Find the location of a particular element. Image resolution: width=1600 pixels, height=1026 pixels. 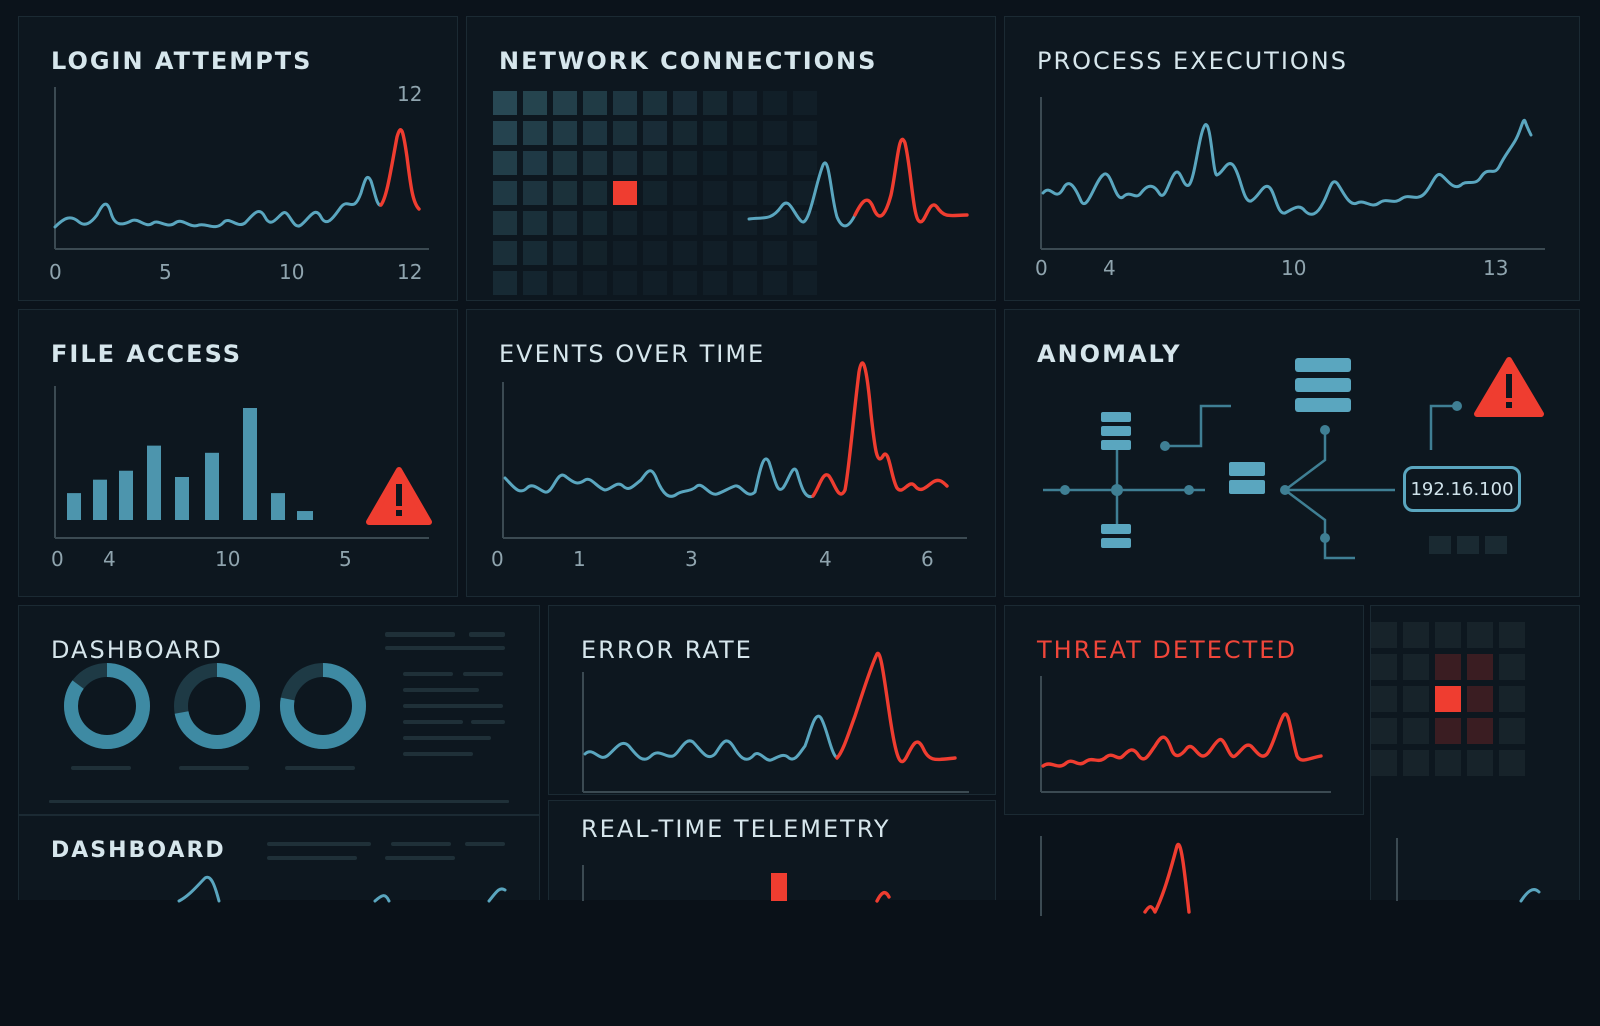

threat-heat-grid is located at coordinates (1456, 762).